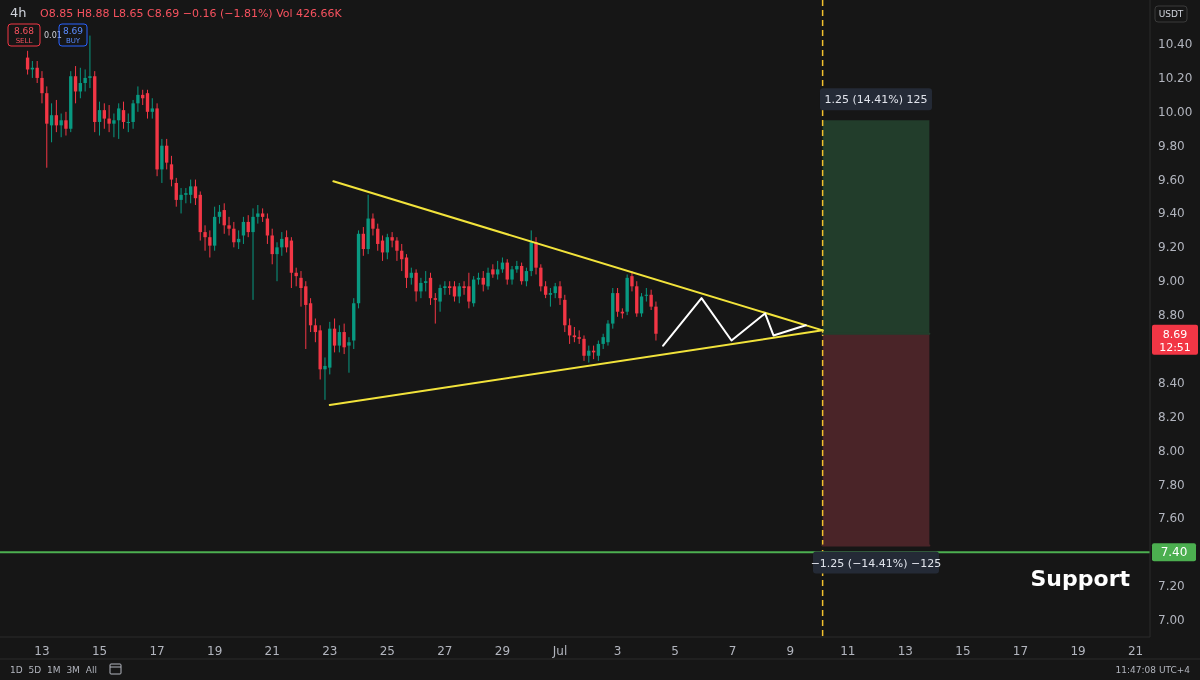  I want to click on annotation: 8.68, so click(24, 31).